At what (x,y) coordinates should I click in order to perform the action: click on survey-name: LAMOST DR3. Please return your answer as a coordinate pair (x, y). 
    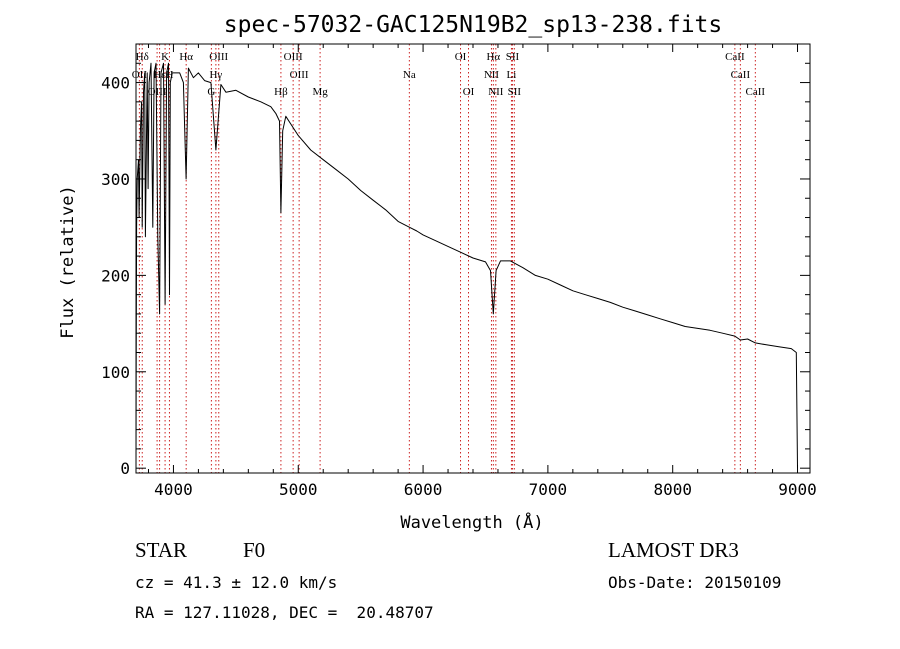
    Looking at the image, I should click on (673, 550).